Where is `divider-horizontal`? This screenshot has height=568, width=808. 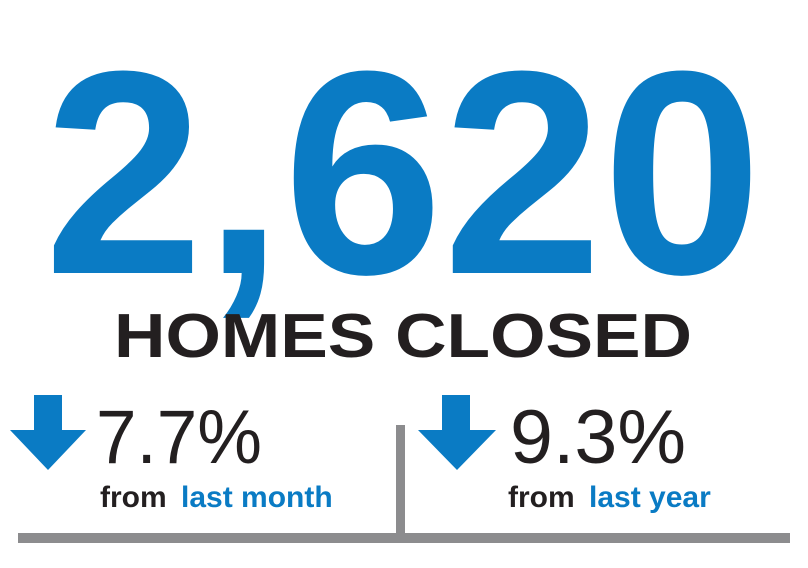
divider-horizontal is located at coordinates (404, 538).